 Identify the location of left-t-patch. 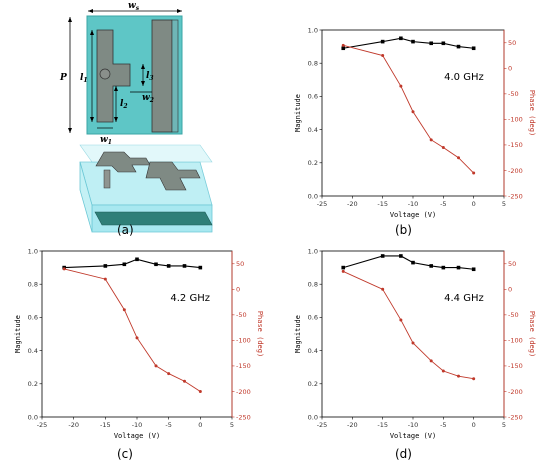
(113, 76).